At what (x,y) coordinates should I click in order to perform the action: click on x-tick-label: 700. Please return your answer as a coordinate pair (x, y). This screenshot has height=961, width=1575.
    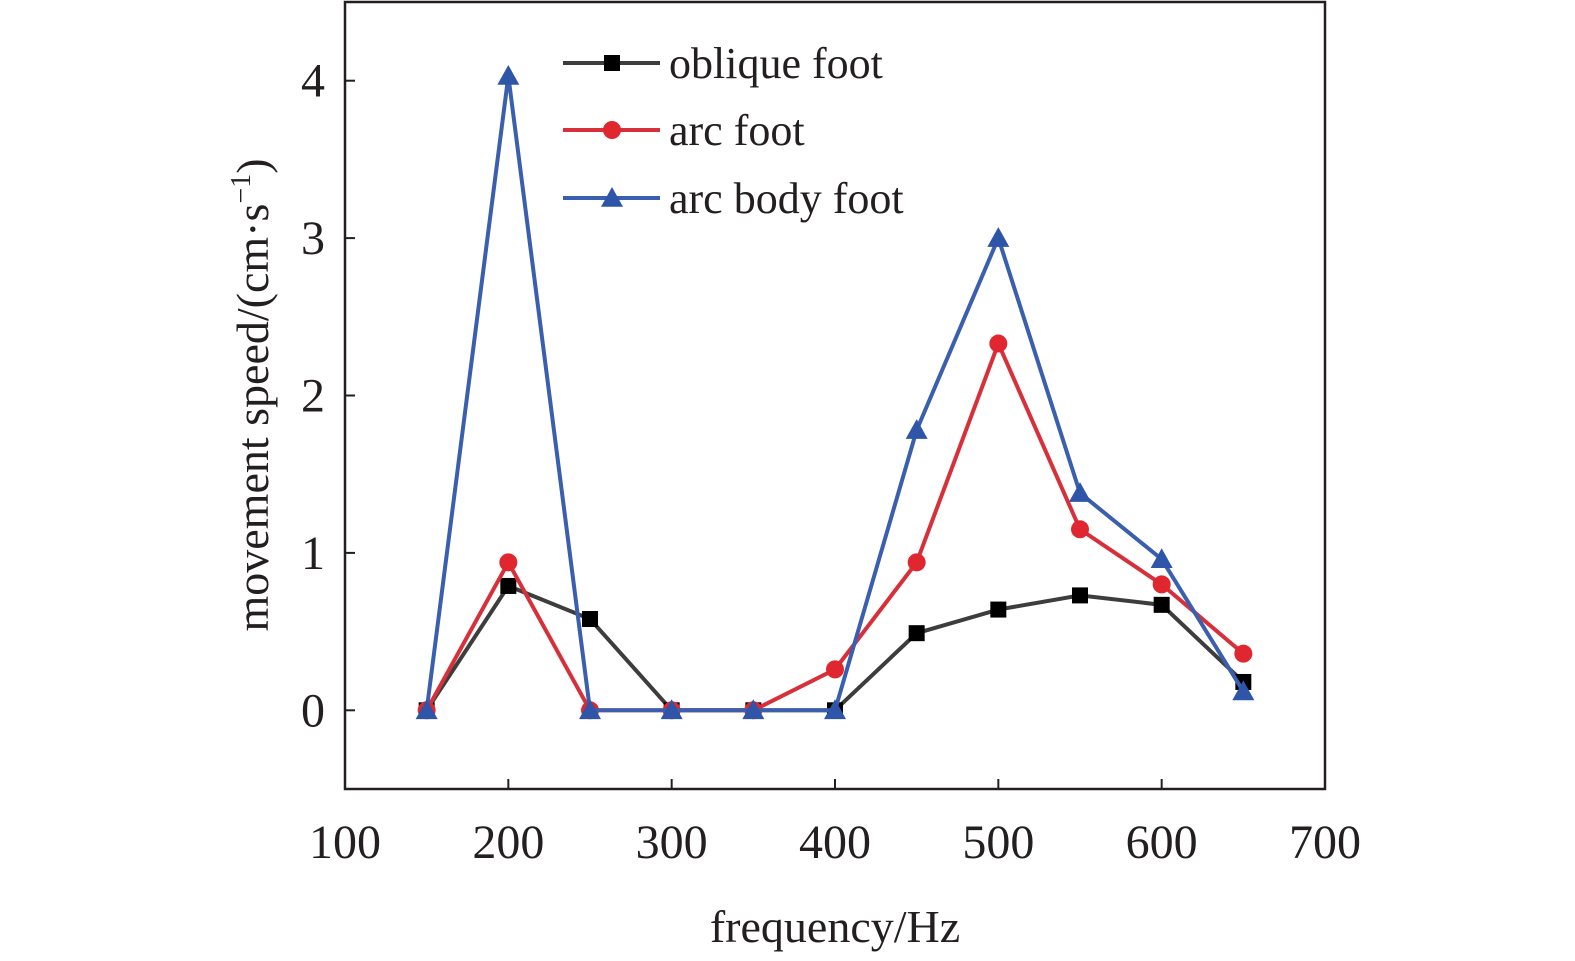
    Looking at the image, I should click on (1325, 842).